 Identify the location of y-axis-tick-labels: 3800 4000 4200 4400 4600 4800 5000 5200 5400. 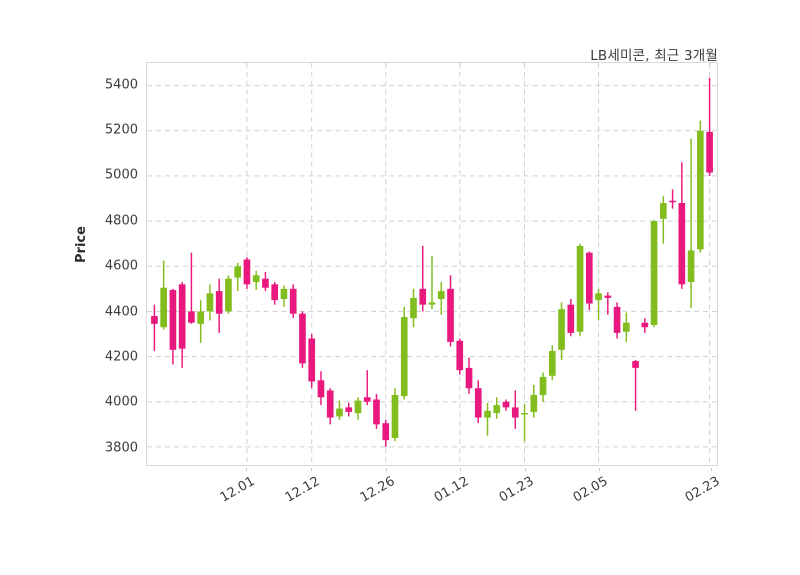
(107, 264).